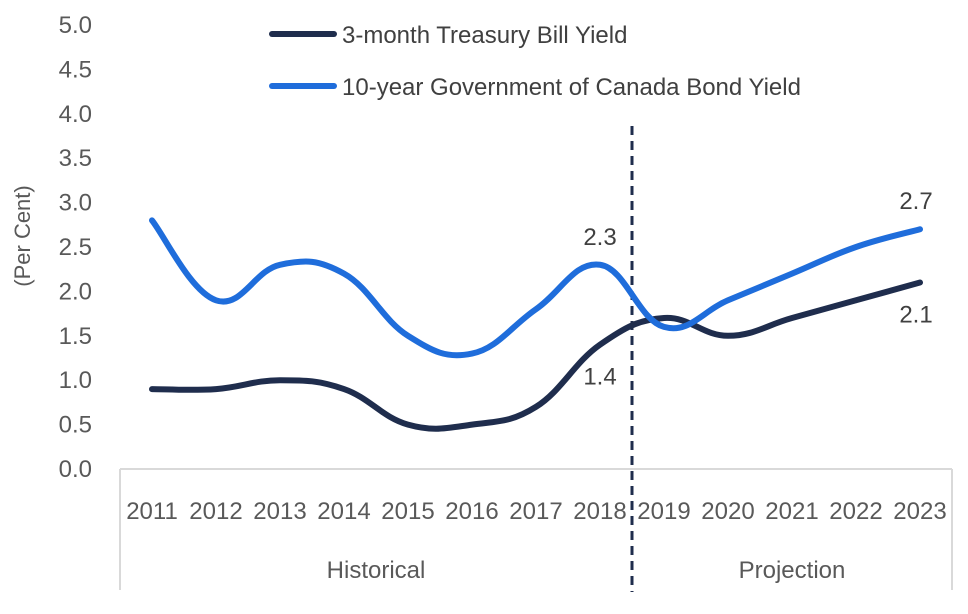  I want to click on x-tick-label: 2017, so click(535, 511).